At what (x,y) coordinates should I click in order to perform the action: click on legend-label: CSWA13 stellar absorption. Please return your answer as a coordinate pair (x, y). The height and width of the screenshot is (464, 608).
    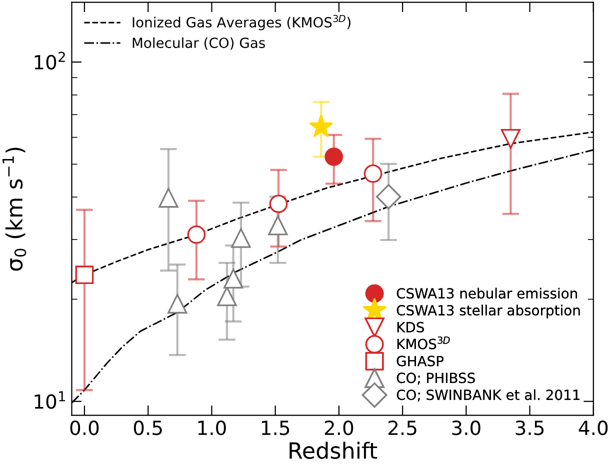
    Looking at the image, I should click on (488, 311).